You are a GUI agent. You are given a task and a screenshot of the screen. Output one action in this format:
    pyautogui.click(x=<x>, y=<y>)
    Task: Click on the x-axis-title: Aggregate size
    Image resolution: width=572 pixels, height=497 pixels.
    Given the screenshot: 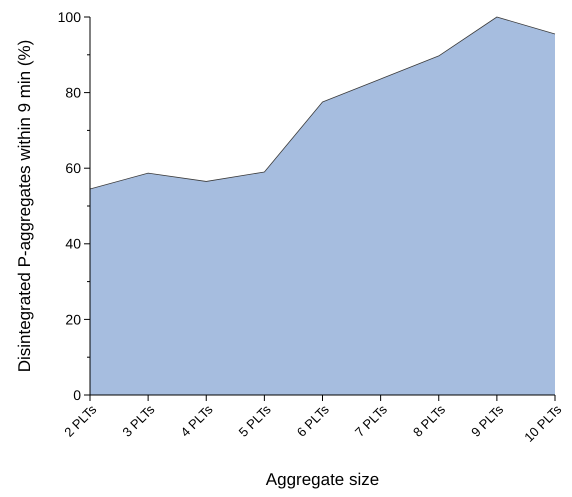 What is the action you would take?
    pyautogui.click(x=323, y=479)
    